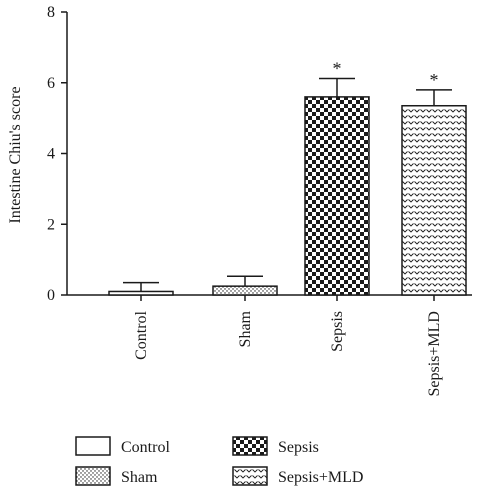  Describe the element at coordinates (15, 154) in the screenshot. I see `y-axis-label: Intestine Chiu's score` at that location.